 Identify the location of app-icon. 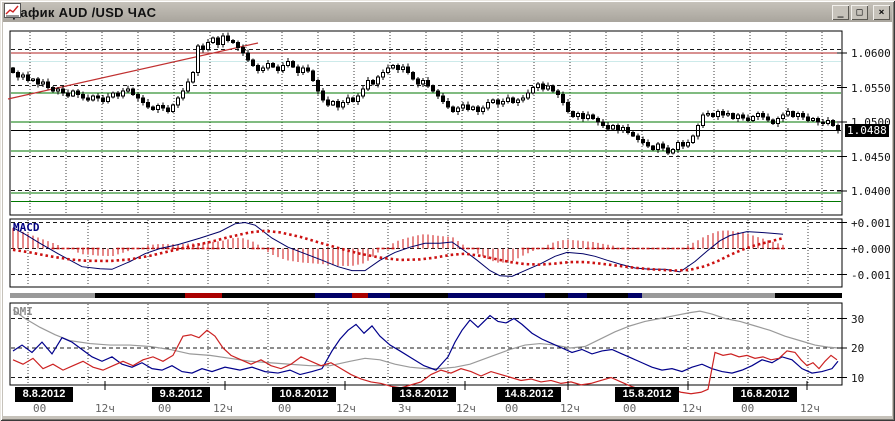
(12, 10).